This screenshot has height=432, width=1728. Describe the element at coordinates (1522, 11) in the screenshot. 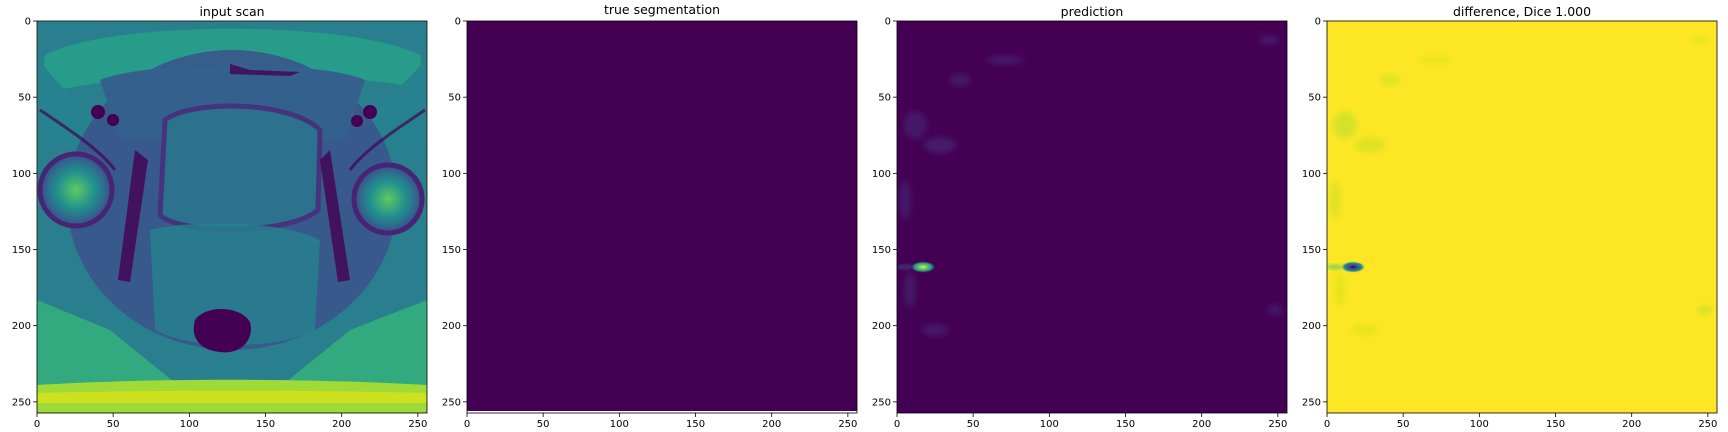

I see `panel-title: difference, Dice 1.000` at that location.